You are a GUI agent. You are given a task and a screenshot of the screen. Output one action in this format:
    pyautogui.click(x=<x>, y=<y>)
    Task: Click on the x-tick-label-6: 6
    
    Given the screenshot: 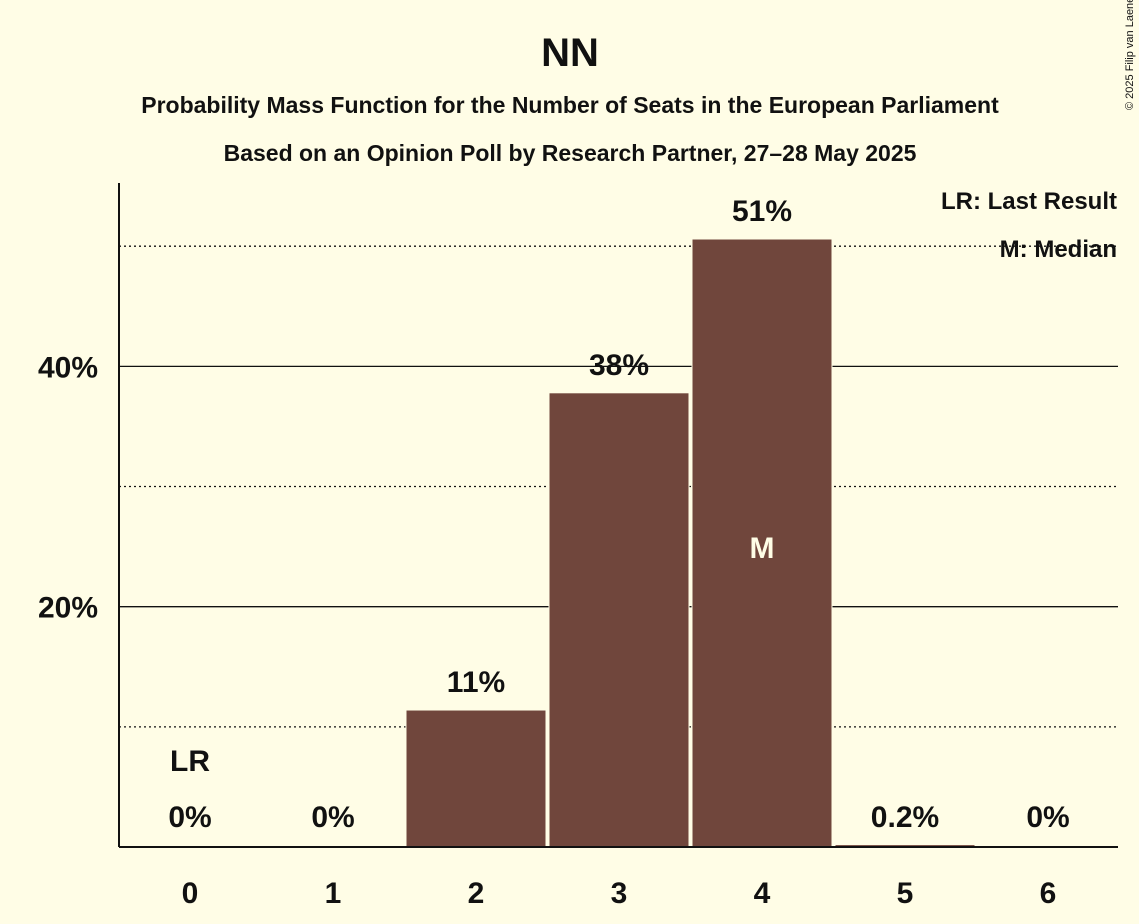 What is the action you would take?
    pyautogui.click(x=1048, y=893)
    